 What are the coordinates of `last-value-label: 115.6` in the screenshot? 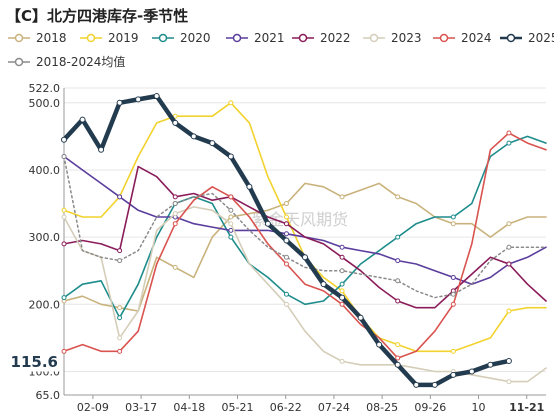 It's located at (34, 362).